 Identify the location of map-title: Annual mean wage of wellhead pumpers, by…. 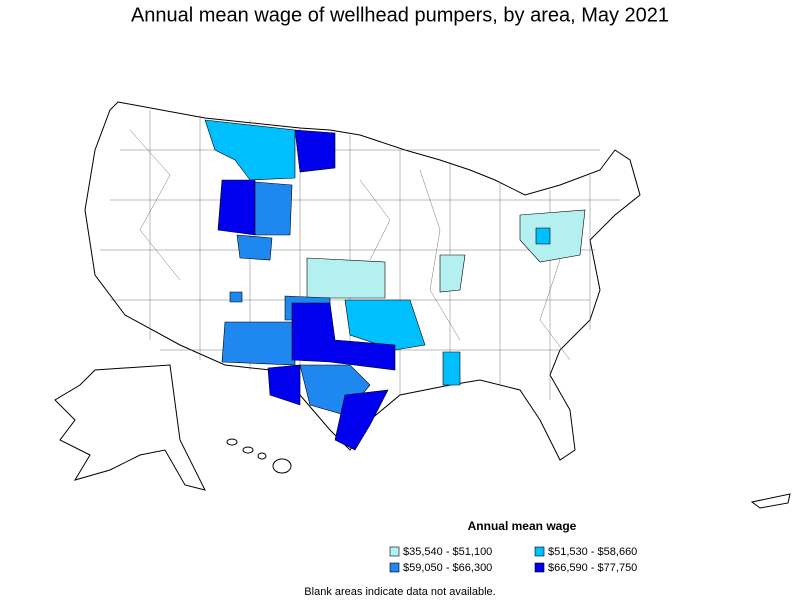
(400, 15).